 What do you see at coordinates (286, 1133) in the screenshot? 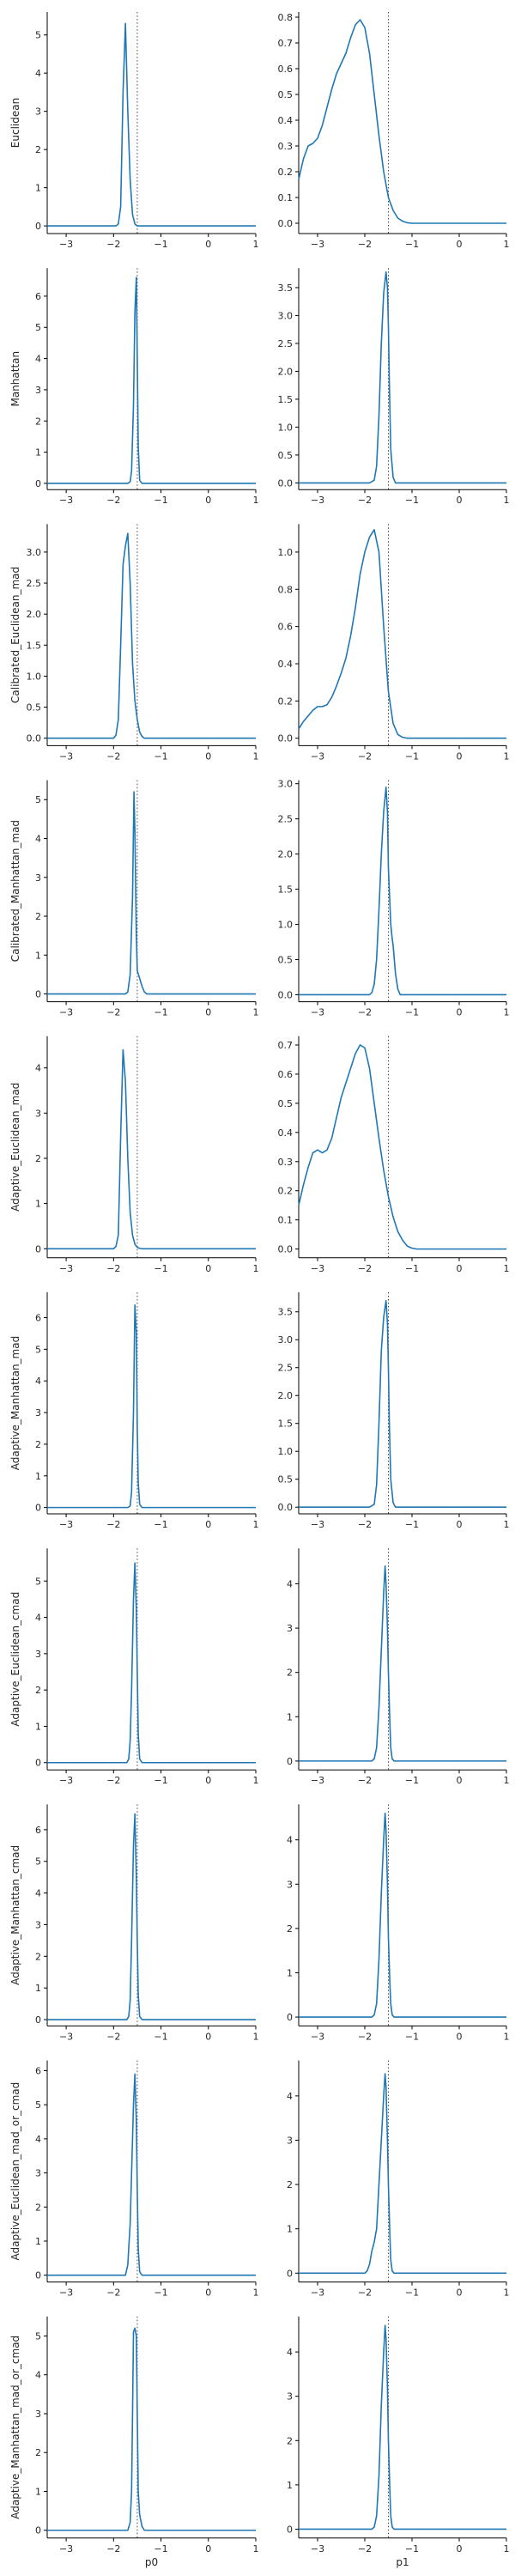
I see `y-tick-label: 0.4` at bounding box center [286, 1133].